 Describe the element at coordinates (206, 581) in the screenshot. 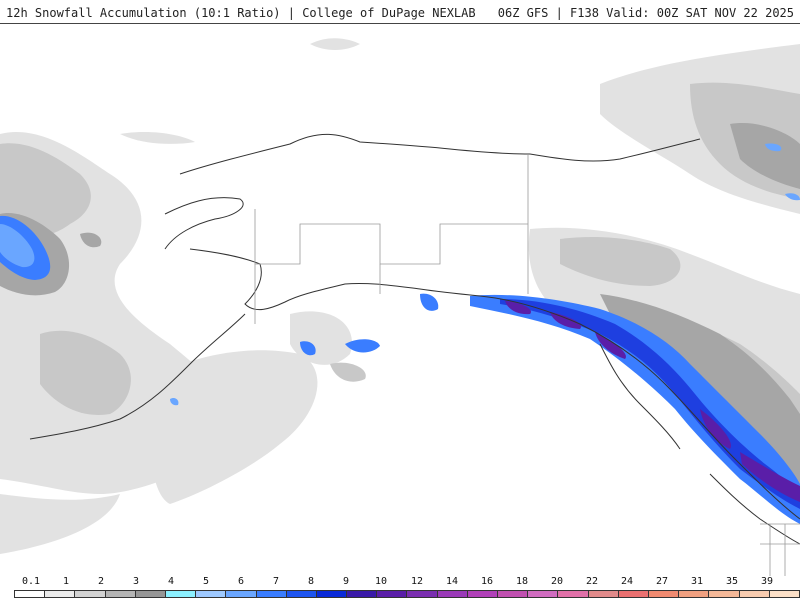

I see `legend-tick-label: 5` at that location.